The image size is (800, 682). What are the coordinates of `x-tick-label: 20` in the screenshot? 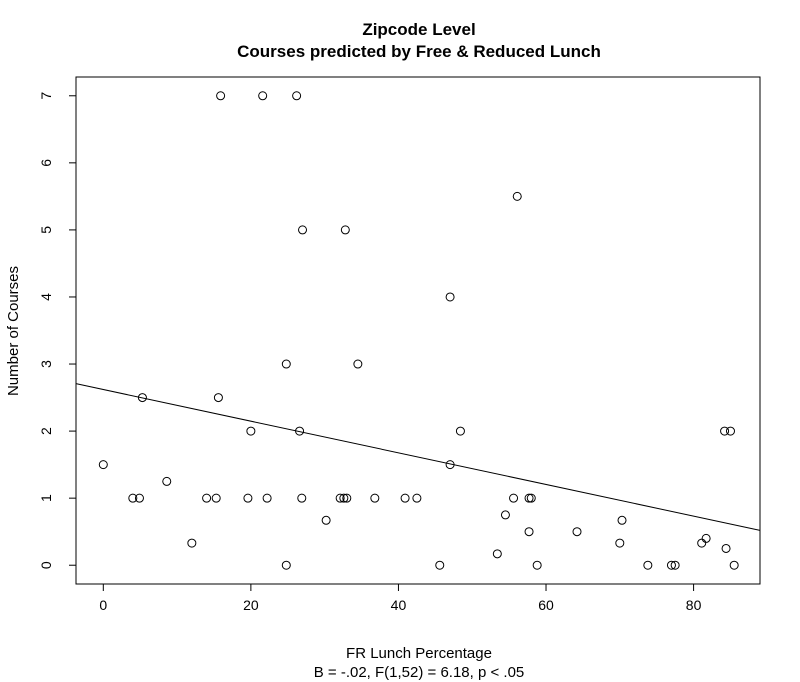 It's located at (251, 605).